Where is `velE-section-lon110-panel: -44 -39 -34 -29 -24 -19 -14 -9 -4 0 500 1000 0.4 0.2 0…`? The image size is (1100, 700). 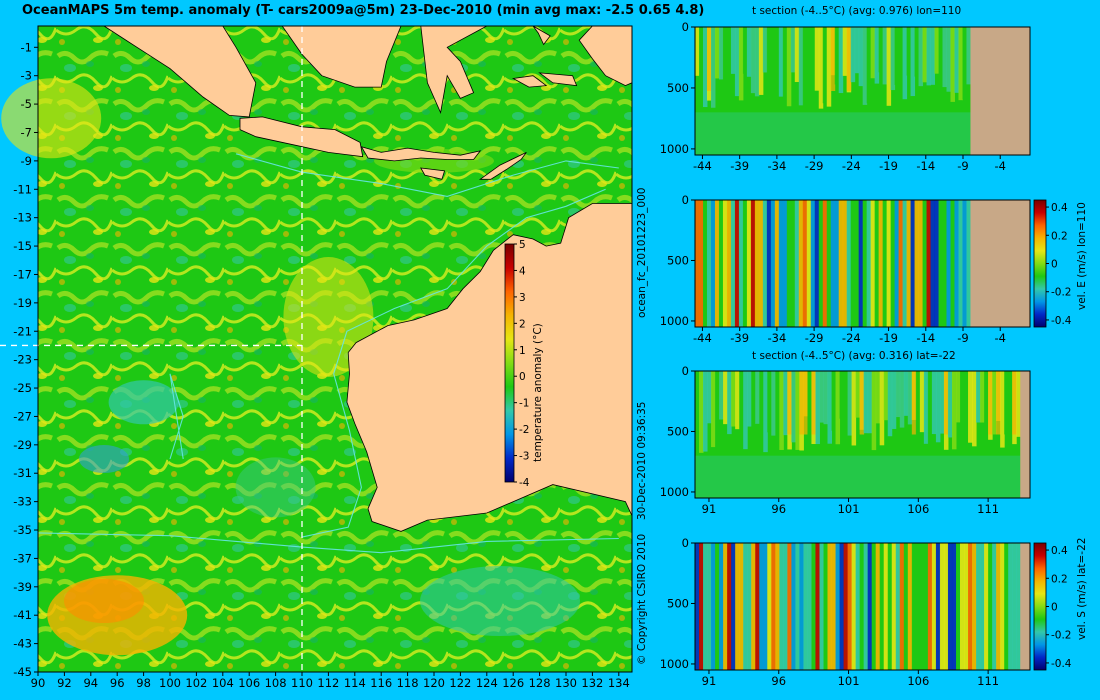 velE-section-lon110-panel: -44 -39 -34 -29 -24 -19 -14 -9 -4 0 500 1000 0.4 0.2 0… is located at coordinates (866, 269).